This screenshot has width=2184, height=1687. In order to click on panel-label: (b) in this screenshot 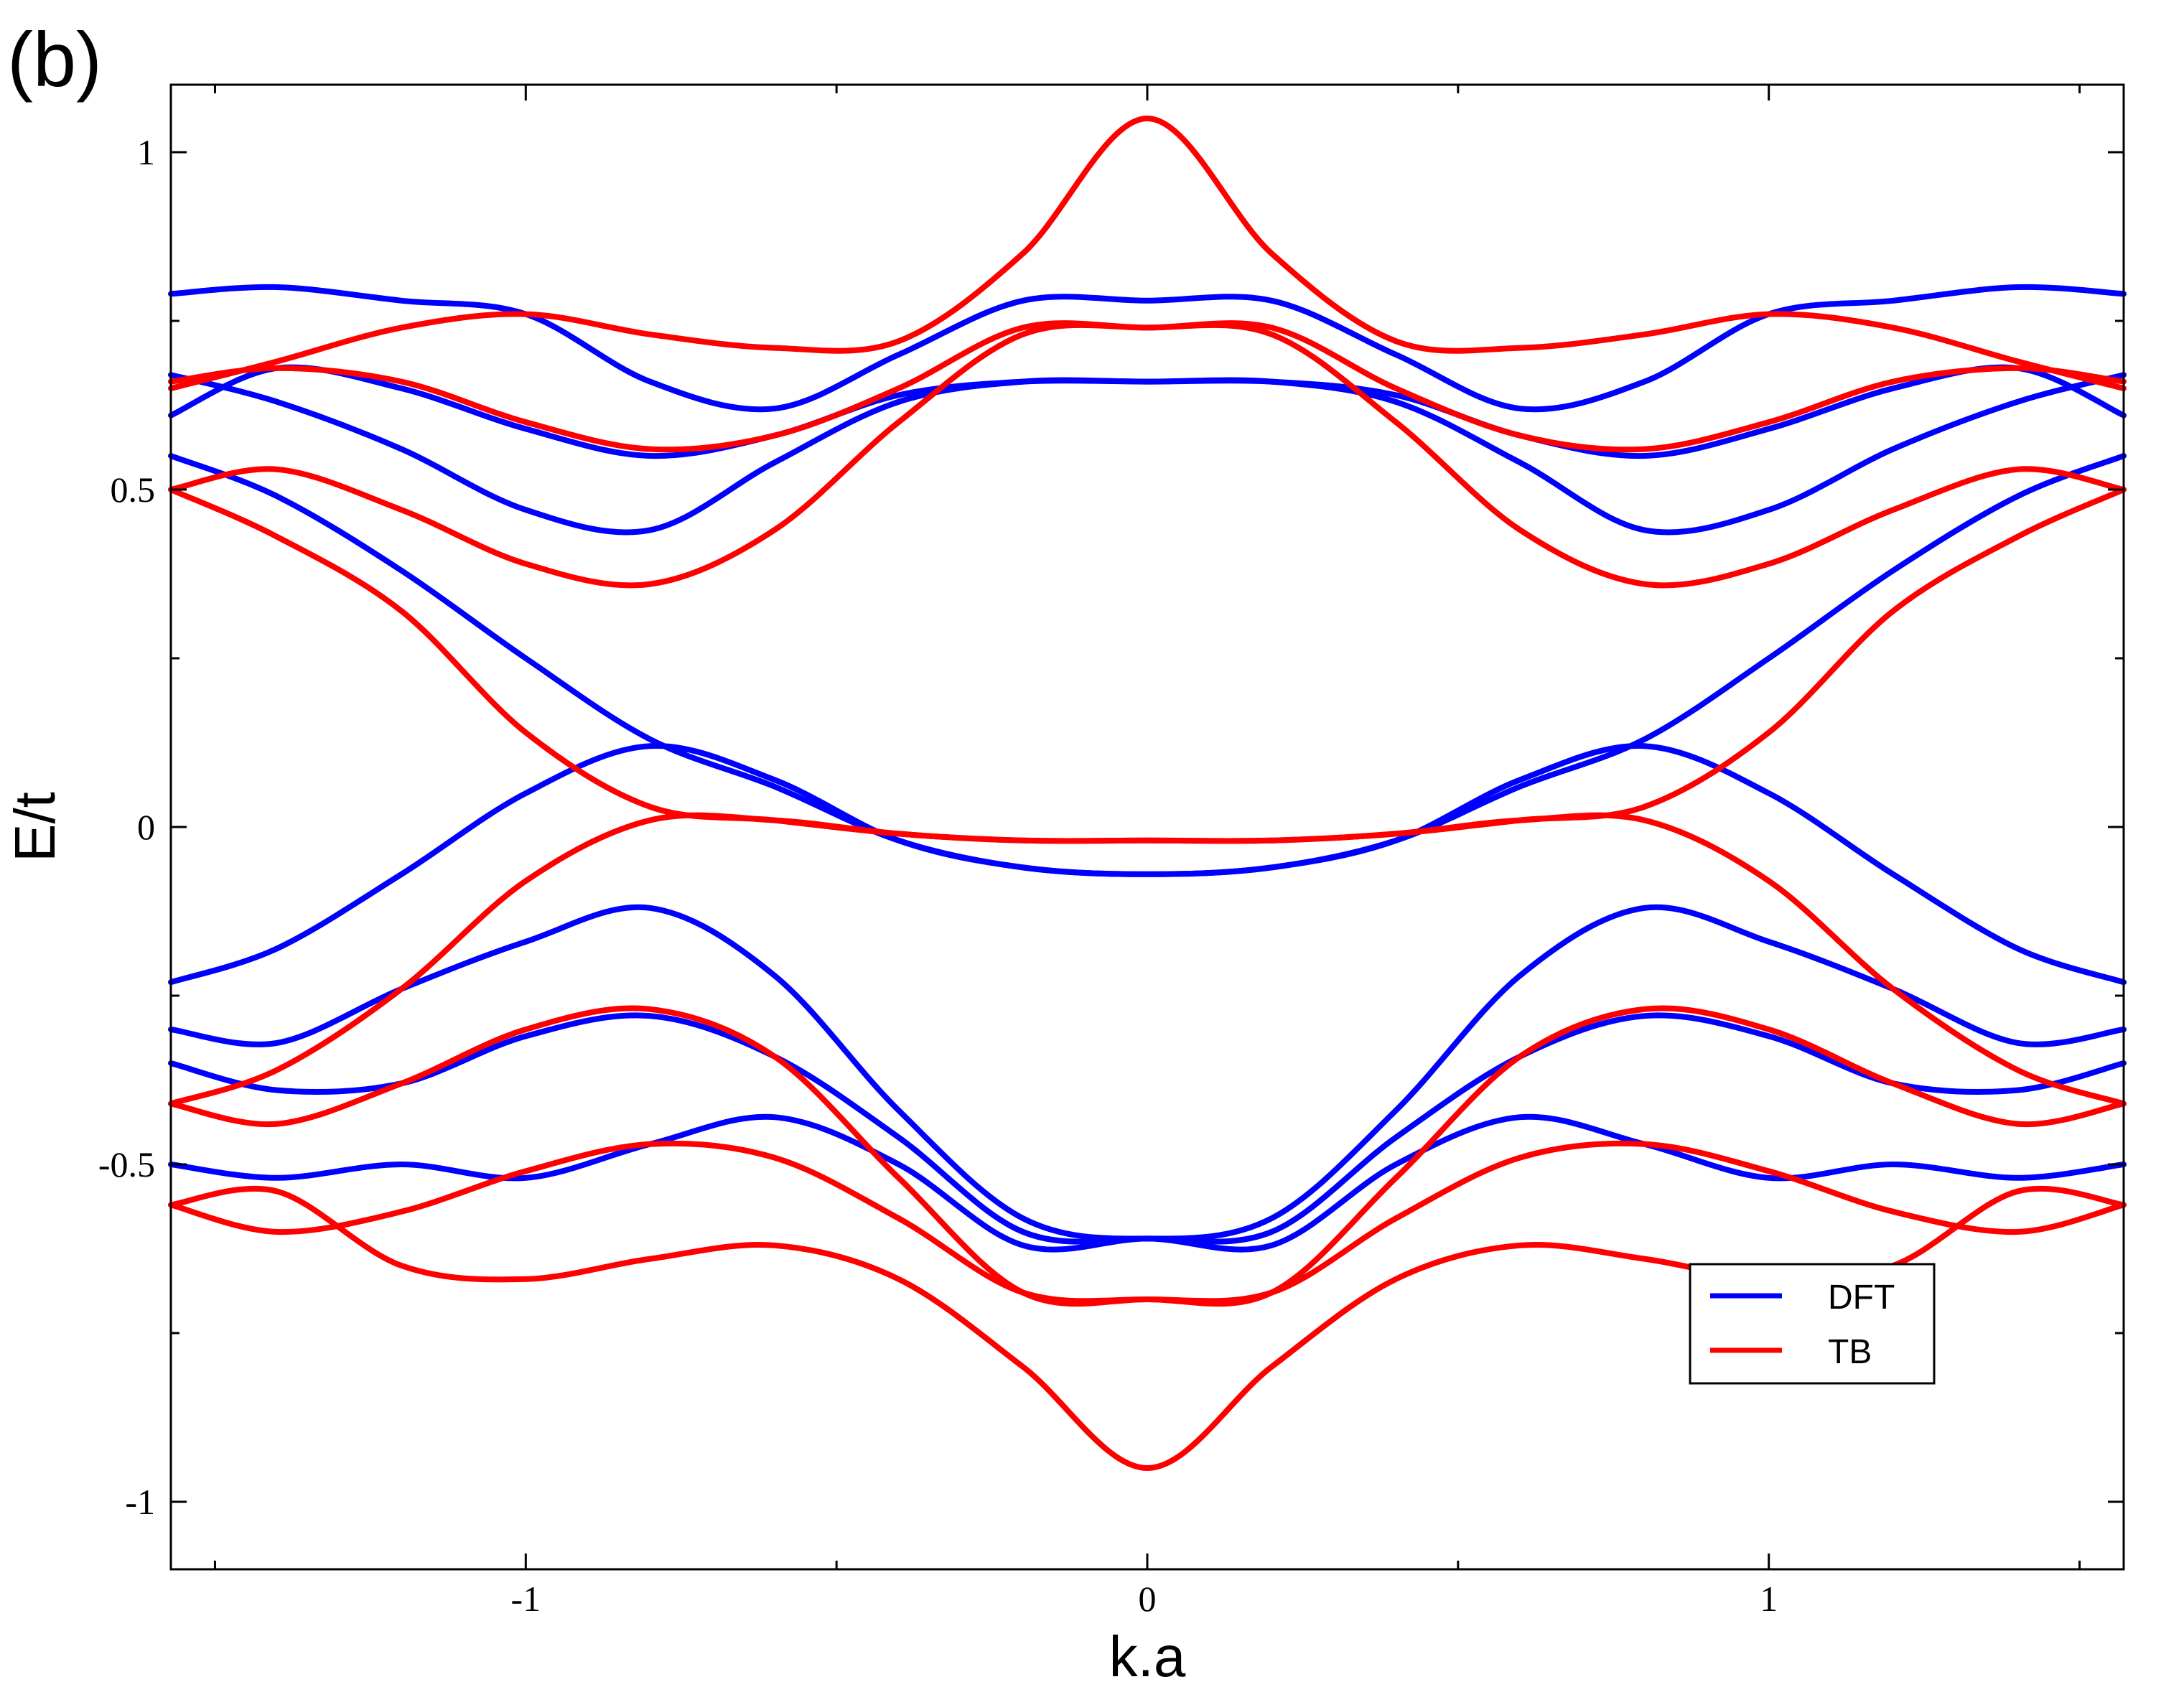, I will do `click(54, 59)`.